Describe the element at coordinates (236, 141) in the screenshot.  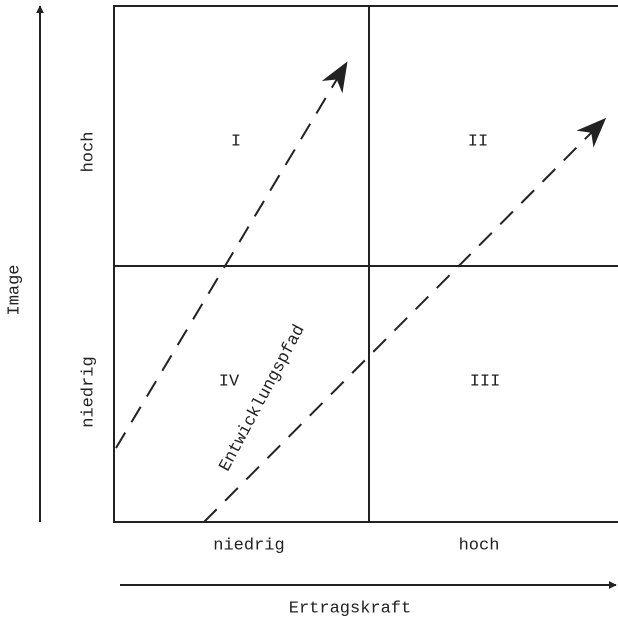
I see `quadrant-label: I` at that location.